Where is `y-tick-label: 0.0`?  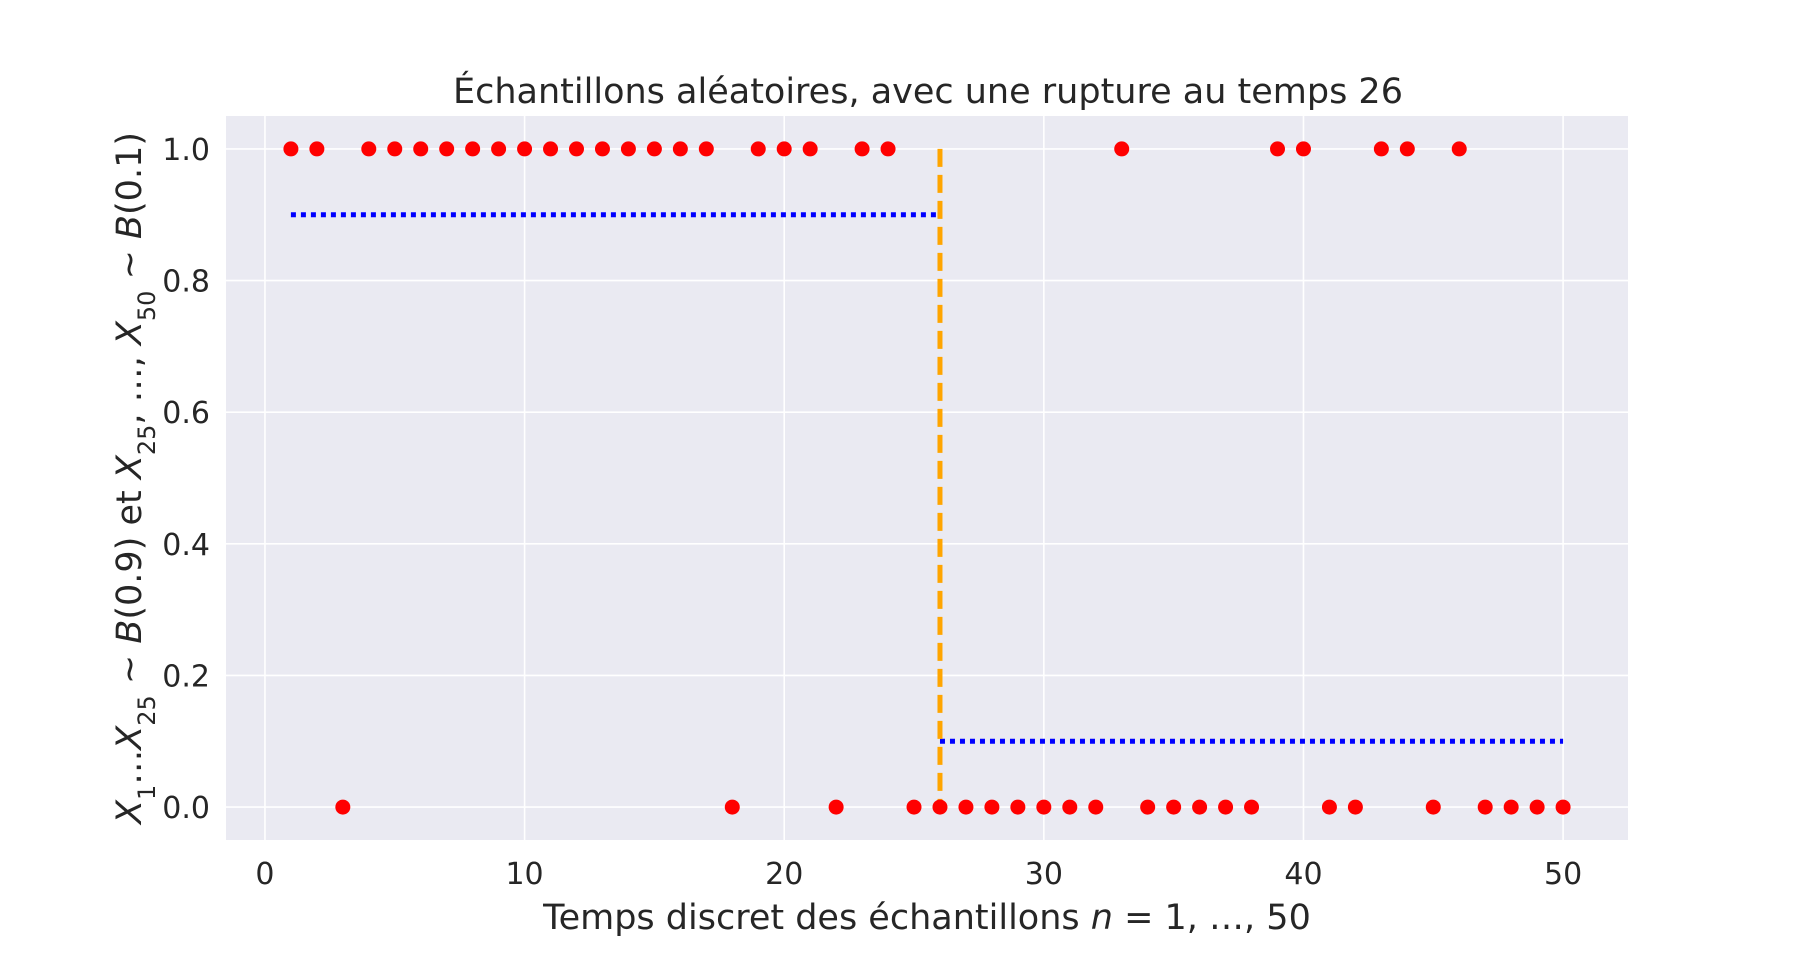 y-tick-label: 0.0 is located at coordinates (186, 808).